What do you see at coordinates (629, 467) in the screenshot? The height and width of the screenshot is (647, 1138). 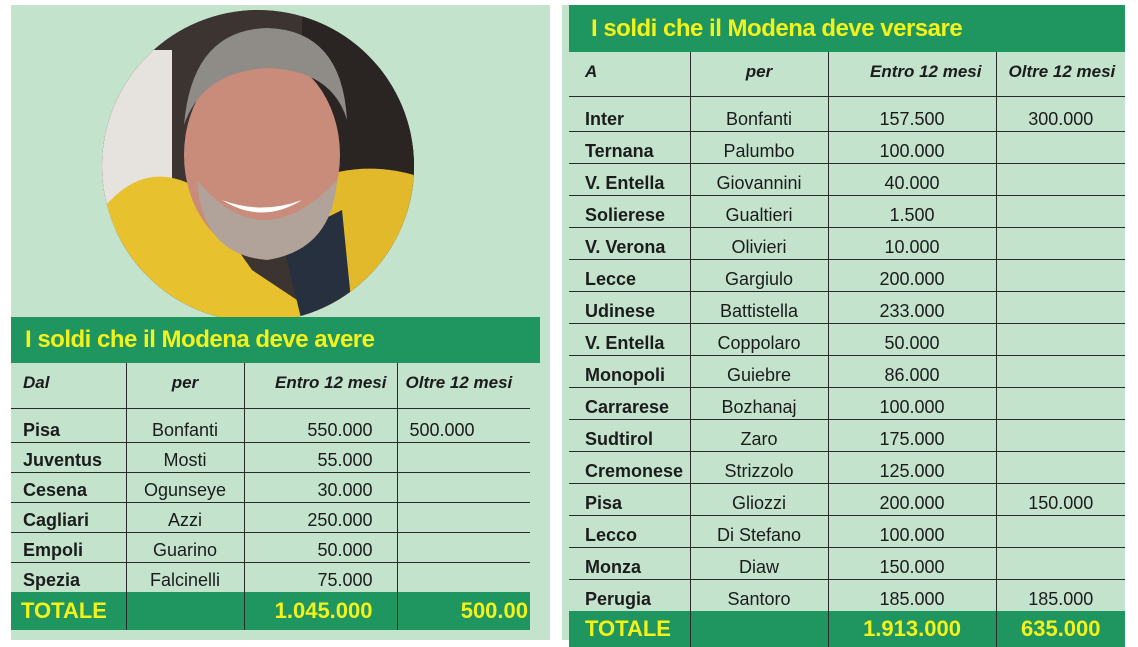 I see `club-cell: Cremonese` at bounding box center [629, 467].